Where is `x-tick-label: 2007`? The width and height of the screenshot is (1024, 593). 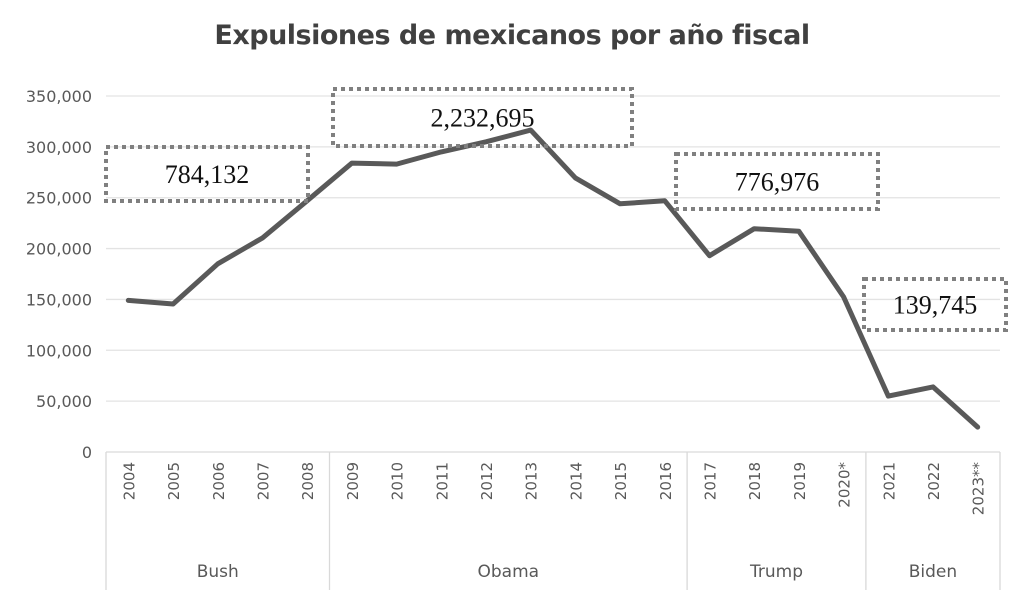
x-tick-label: 2007 is located at coordinates (263, 481).